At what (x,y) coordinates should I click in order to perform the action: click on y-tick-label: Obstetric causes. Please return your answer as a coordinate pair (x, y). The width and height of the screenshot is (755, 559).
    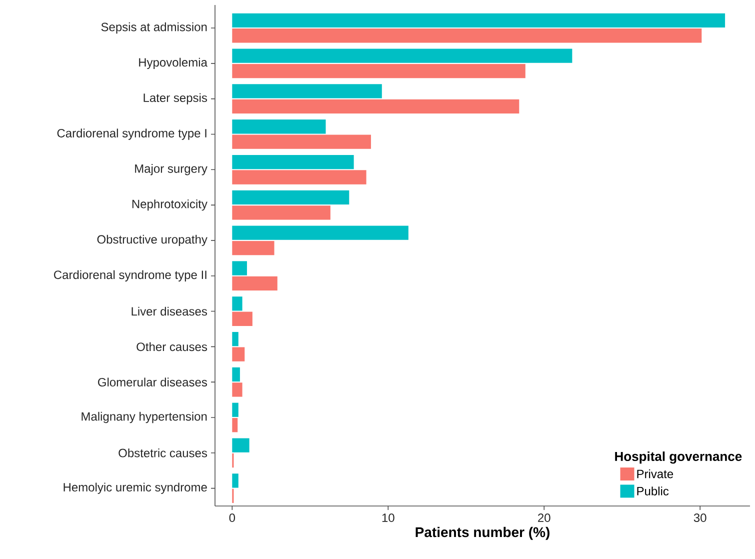
    Looking at the image, I should click on (163, 453).